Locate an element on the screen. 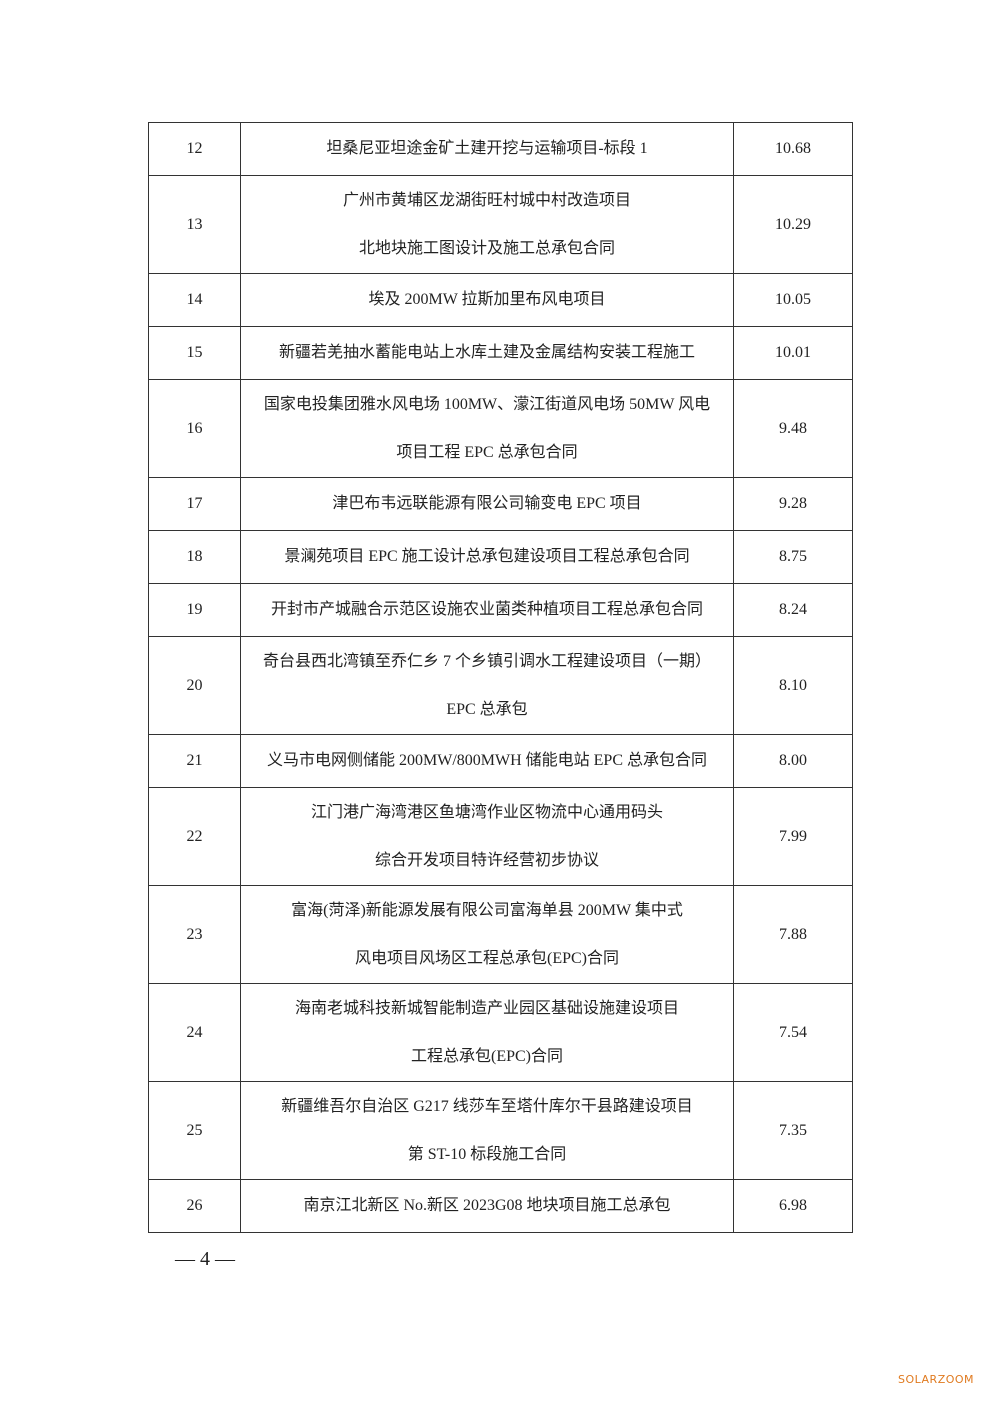 This screenshot has height=1414, width=1000. row-number: 24 is located at coordinates (194, 1032).